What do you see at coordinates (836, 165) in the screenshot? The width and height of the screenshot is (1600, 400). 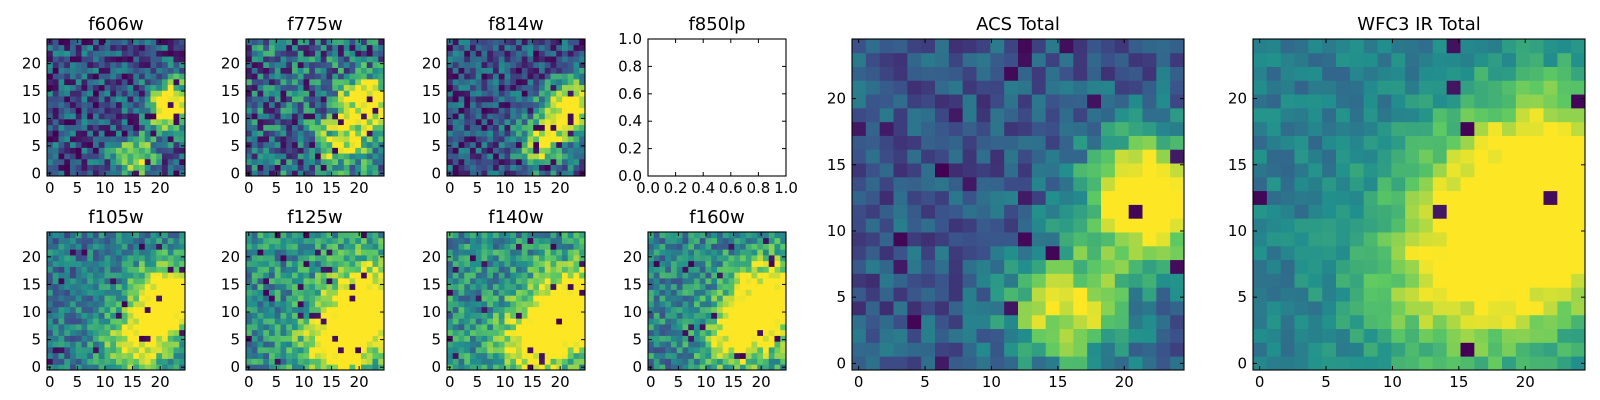 I see `y-tick-label: 15` at bounding box center [836, 165].